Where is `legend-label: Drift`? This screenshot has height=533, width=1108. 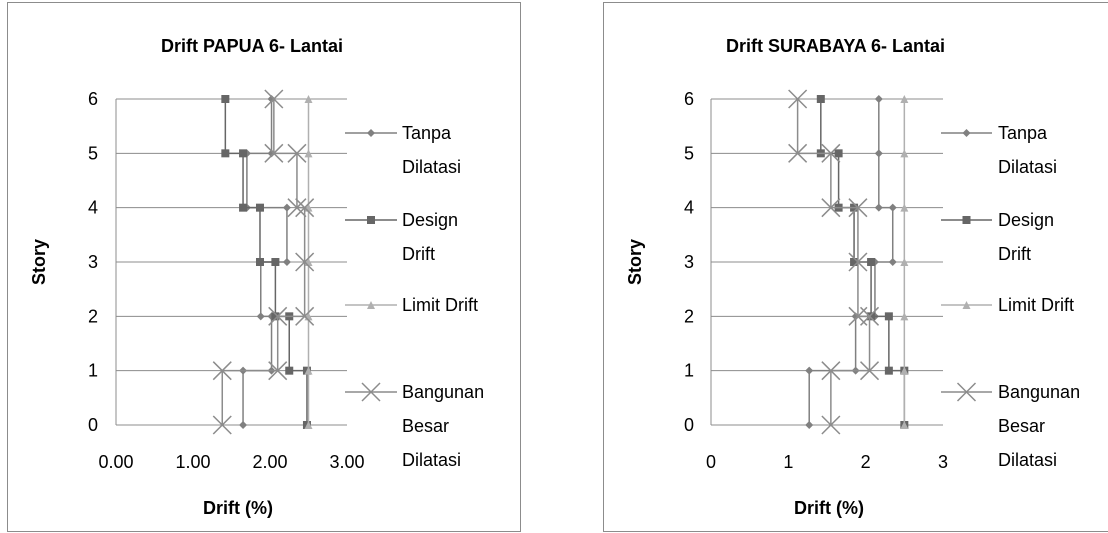
legend-label: Drift is located at coordinates (1014, 254).